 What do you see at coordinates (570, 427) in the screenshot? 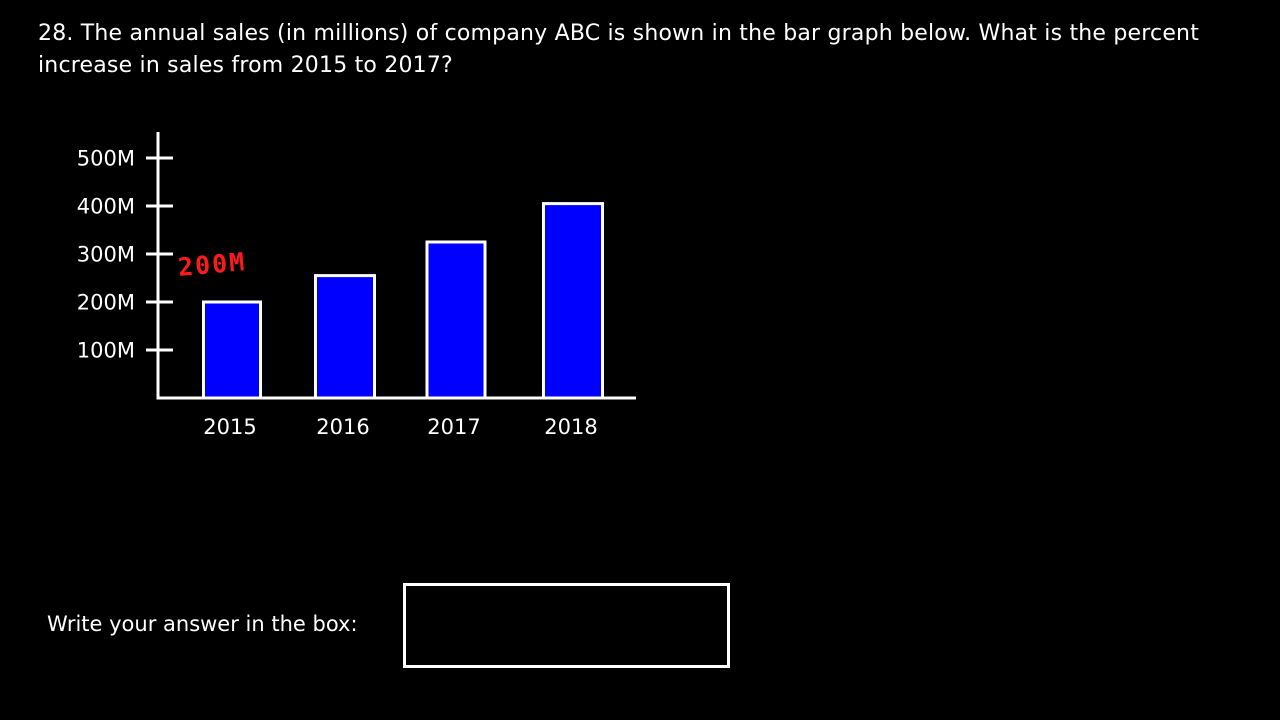
I see `x-tick-label: 2018` at bounding box center [570, 427].